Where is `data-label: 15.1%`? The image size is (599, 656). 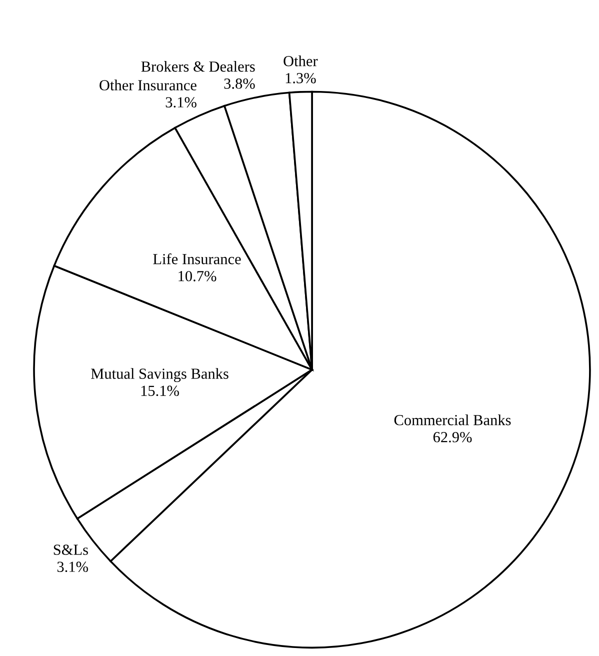 data-label: 15.1% is located at coordinates (160, 391).